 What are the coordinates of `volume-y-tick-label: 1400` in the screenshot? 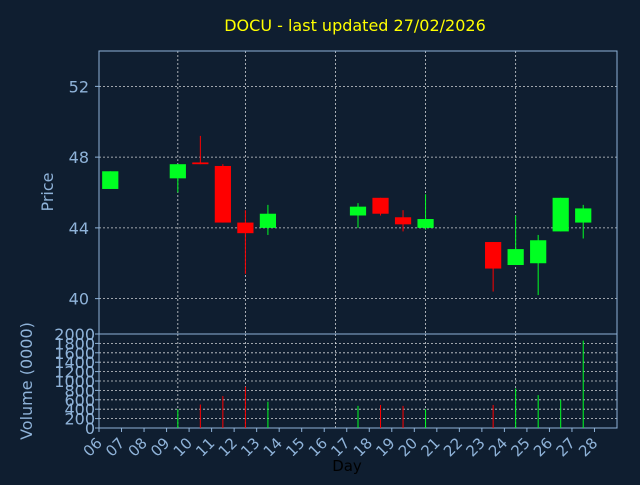 It's located at (74, 362).